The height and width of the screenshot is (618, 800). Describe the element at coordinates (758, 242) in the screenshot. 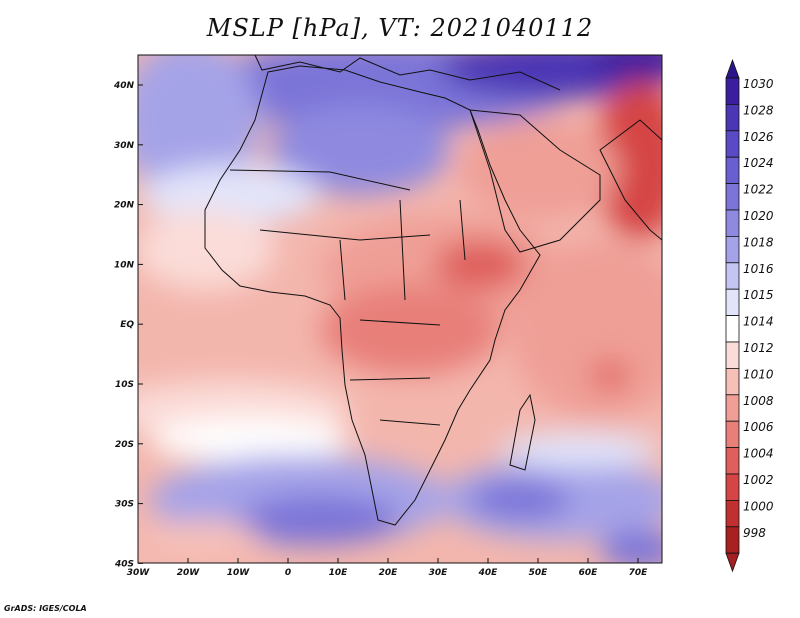

I see `colorbar-label: 1018` at that location.